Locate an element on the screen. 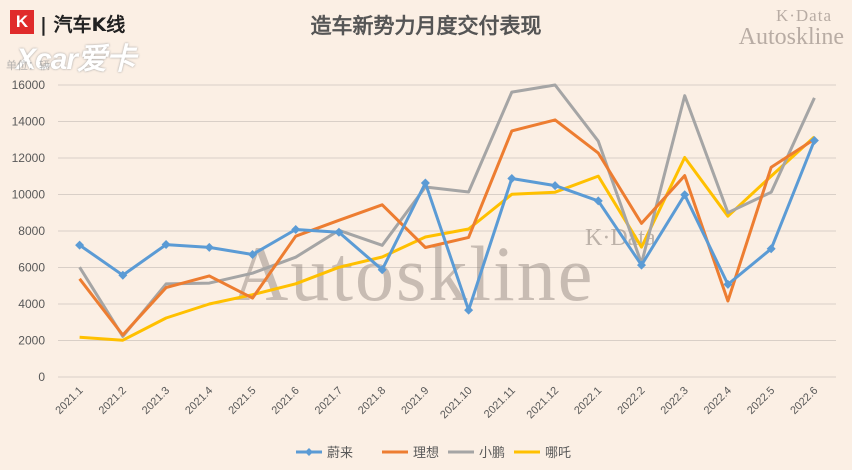  watermark-corner-autoskline: Autoskline is located at coordinates (791, 37).